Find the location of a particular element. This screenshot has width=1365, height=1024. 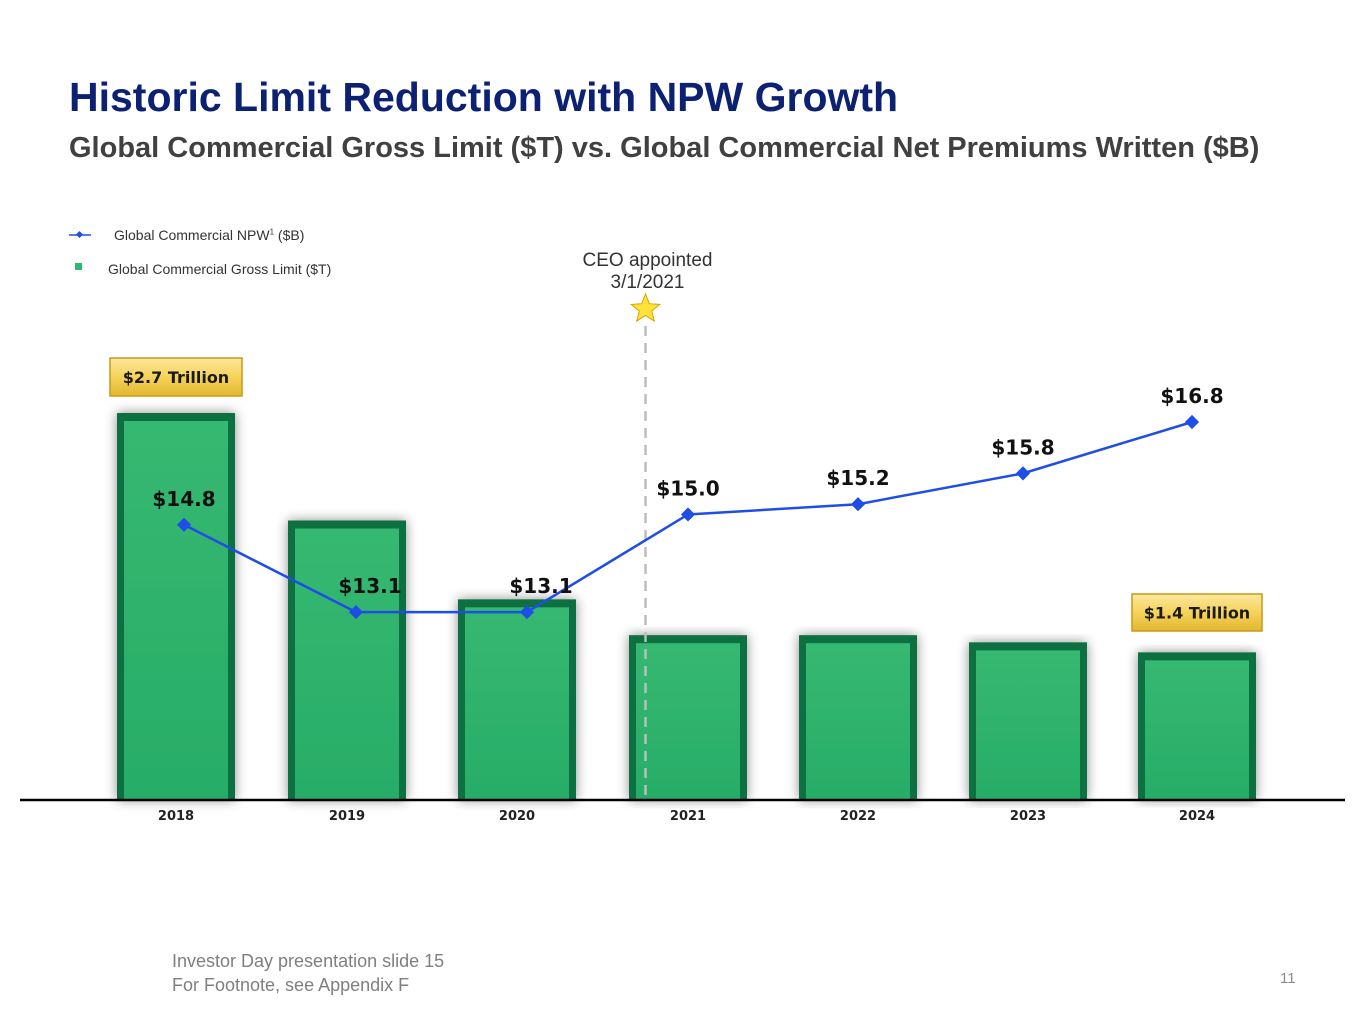

callout-text: $1.4 Trillion is located at coordinates (1197, 613).